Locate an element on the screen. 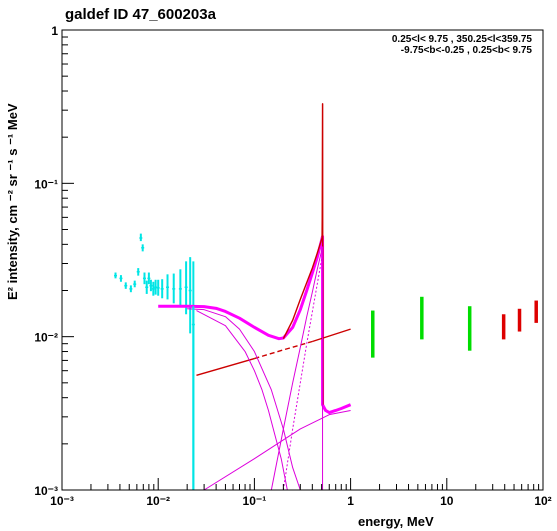 This screenshot has height=531, width=557. y-axis-label: E² intensity, cm ⁻² sr ⁻¹ s ⁻¹ MeV is located at coordinates (12, 201).